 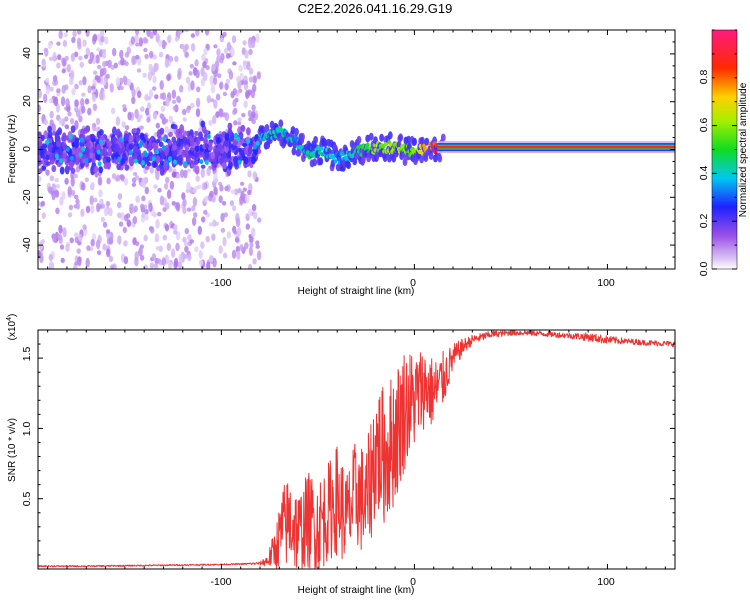 I want to click on colorbar-tick-label: 0.0, so click(x=704, y=269).